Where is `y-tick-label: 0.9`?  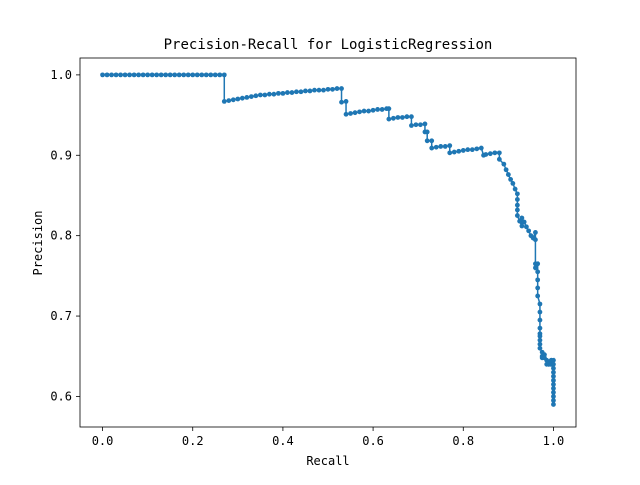 y-tick-label: 0.9 is located at coordinates (61, 155).